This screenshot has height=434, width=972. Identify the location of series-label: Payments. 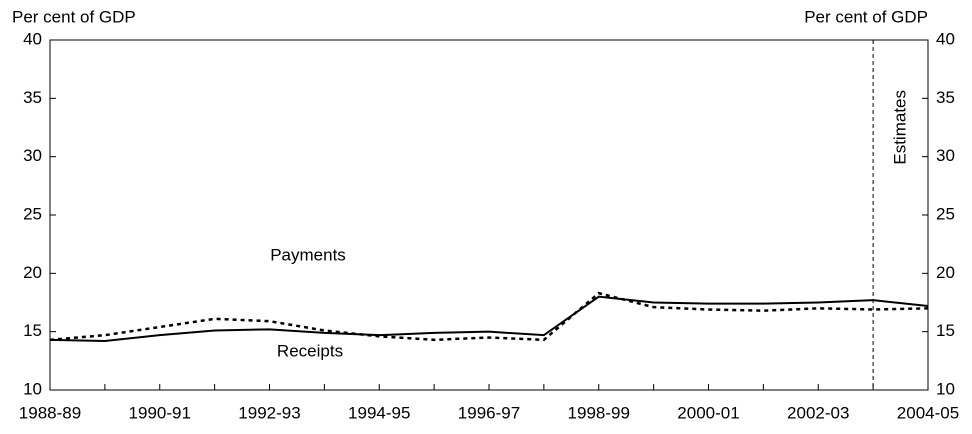
(308, 254).